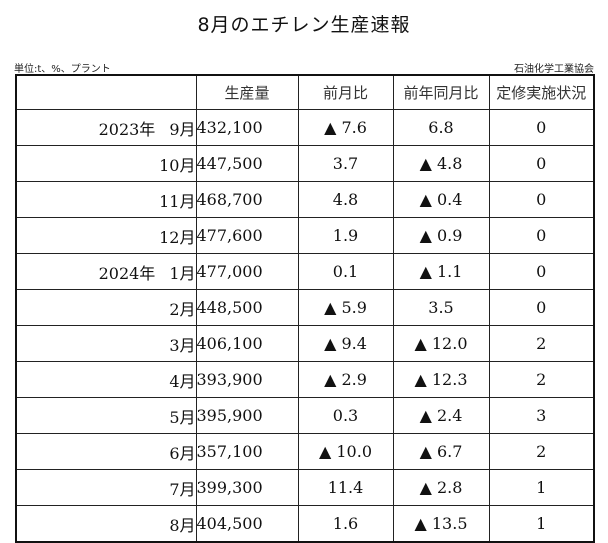 The image size is (608, 543). Describe the element at coordinates (106, 92) in the screenshot. I see `header-period` at that location.